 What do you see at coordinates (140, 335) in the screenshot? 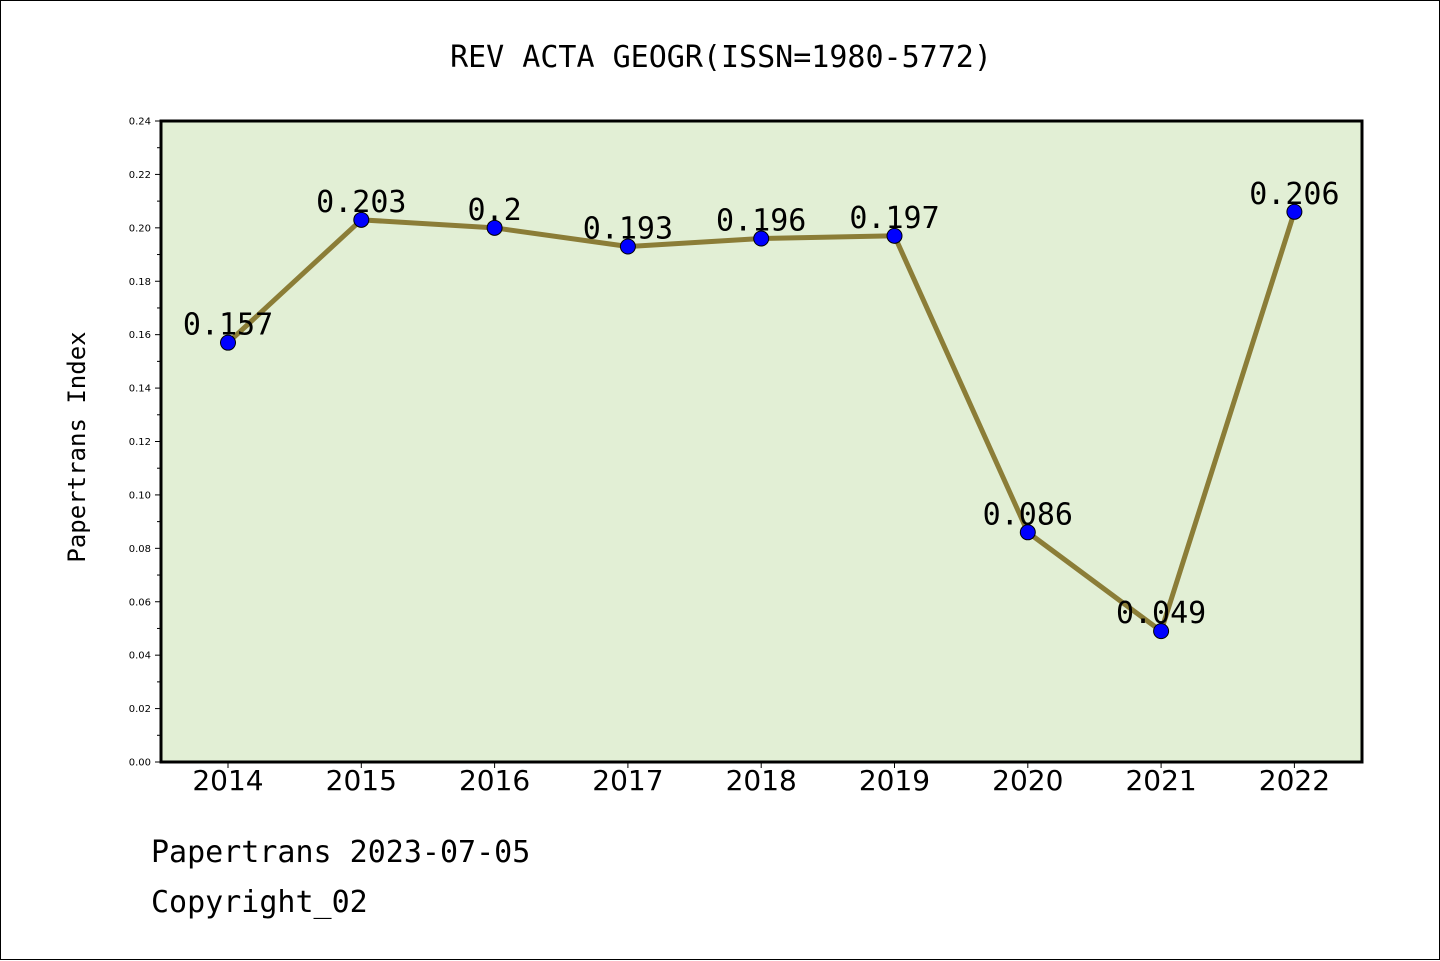
I see `y-tick-label: 0.16` at bounding box center [140, 335].